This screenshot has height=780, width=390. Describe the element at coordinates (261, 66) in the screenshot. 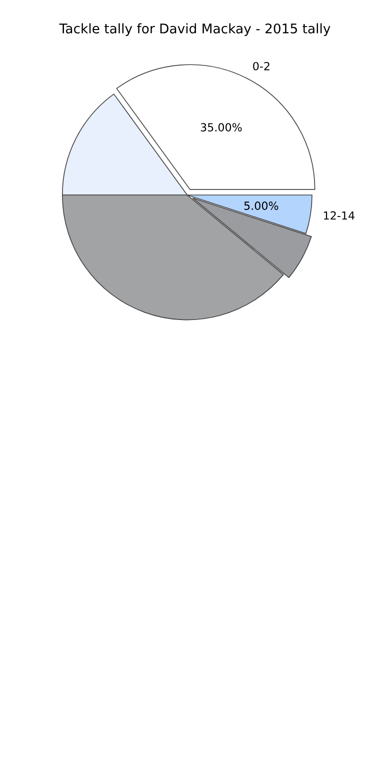

I see `slice-label: 0-2` at that location.